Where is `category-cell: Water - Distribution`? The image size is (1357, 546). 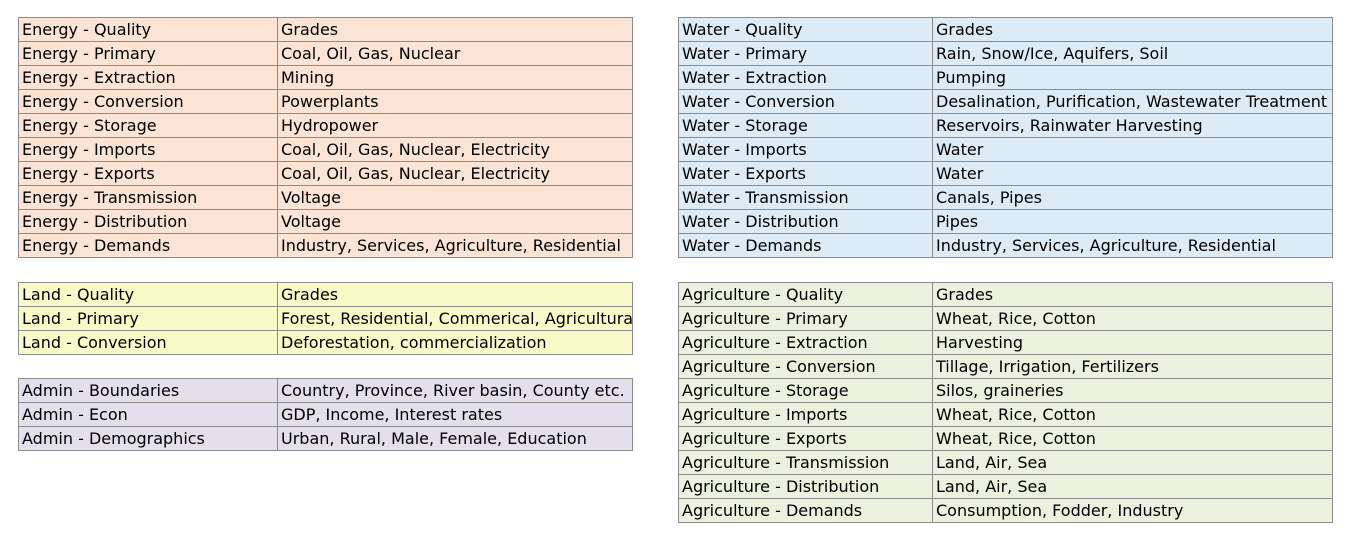
category-cell: Water - Distribution is located at coordinates (805, 221).